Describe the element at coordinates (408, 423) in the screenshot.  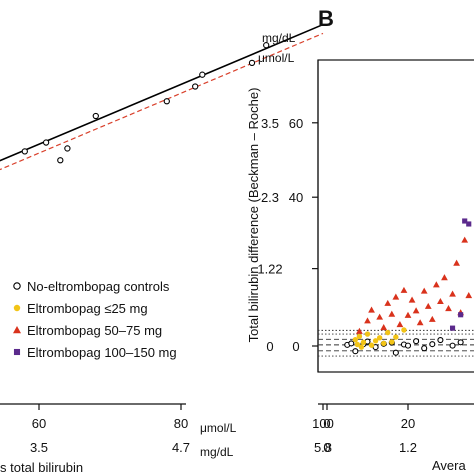
I see `x-tick-label-umol: 20` at that location.